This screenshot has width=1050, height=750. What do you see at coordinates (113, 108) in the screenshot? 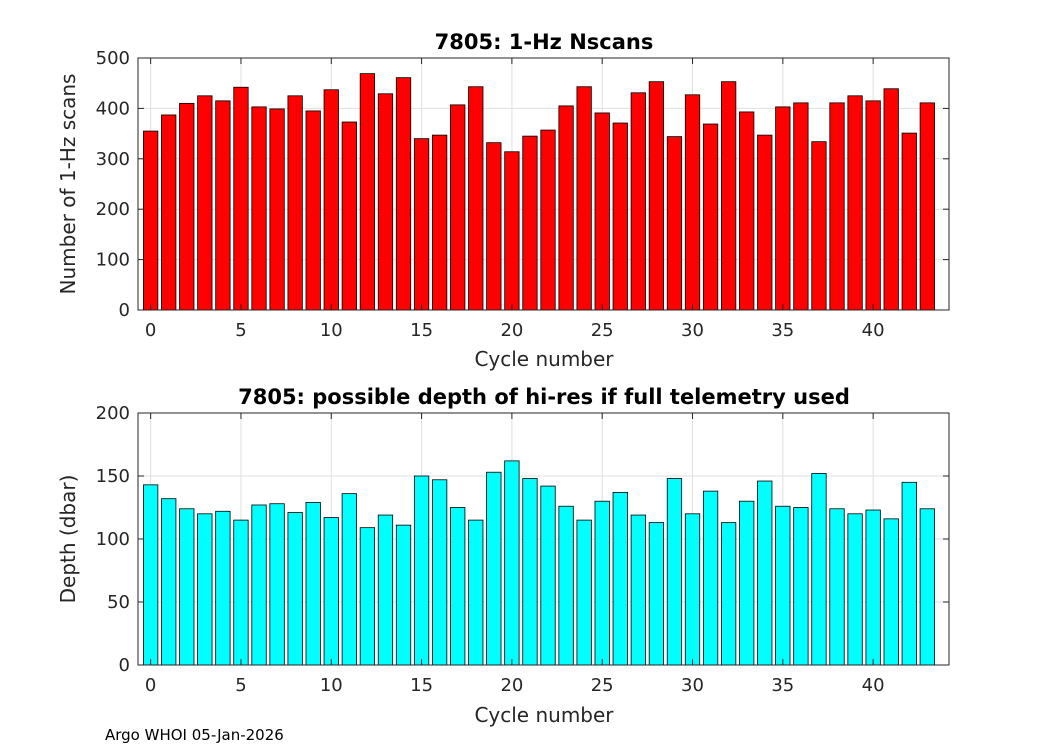
I see `y-tick-label: 400` at bounding box center [113, 108].